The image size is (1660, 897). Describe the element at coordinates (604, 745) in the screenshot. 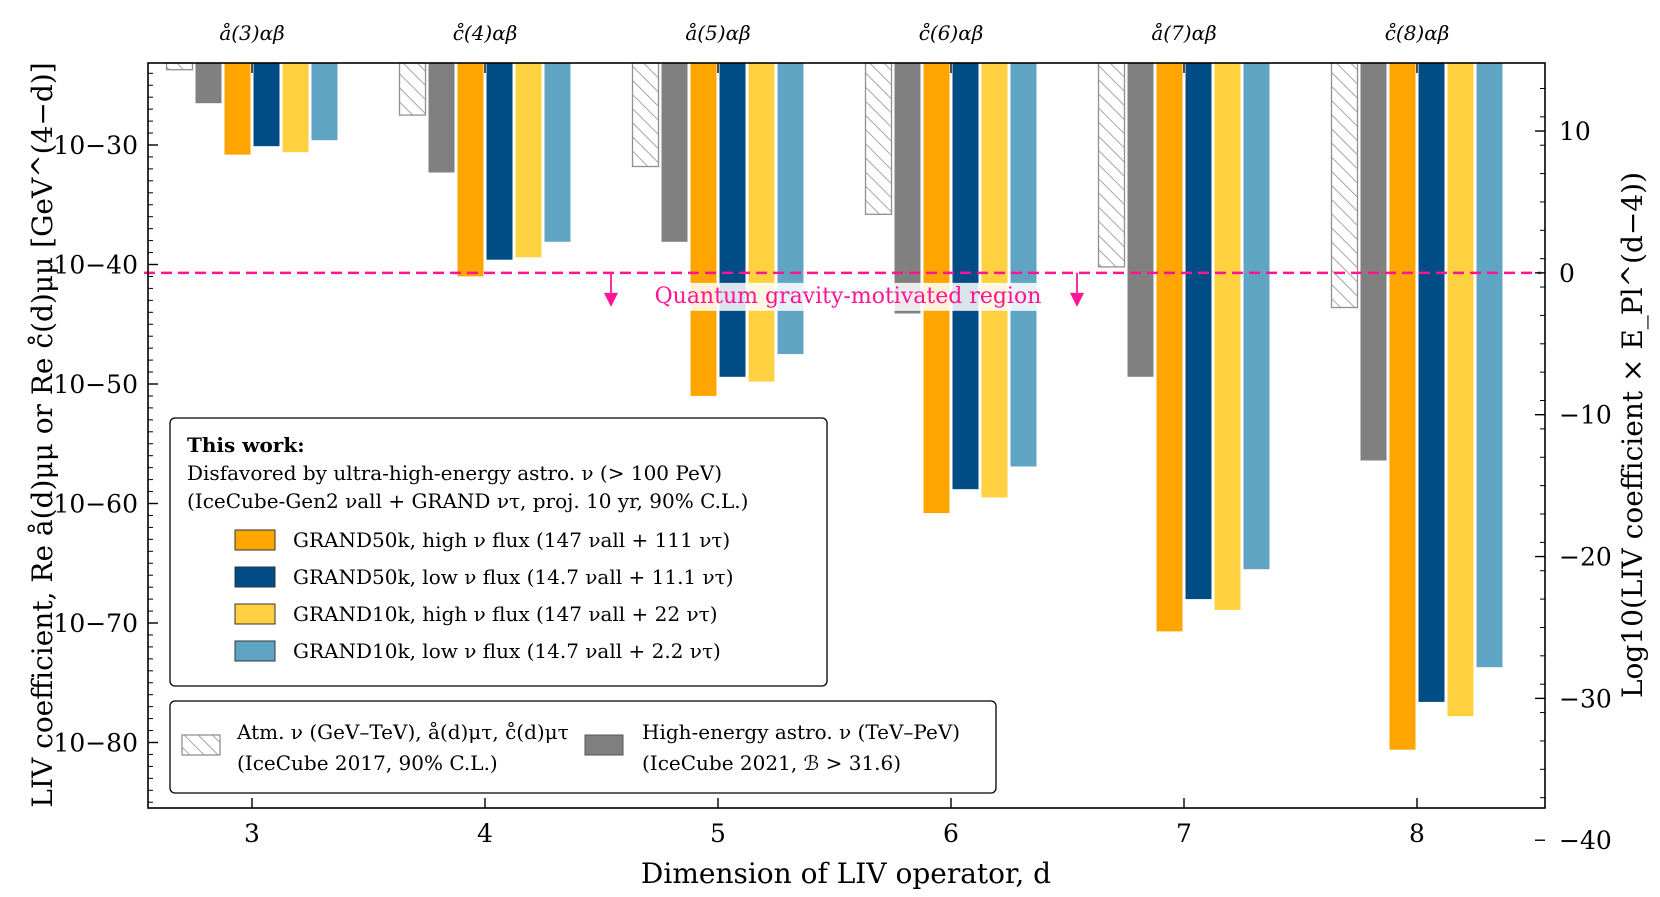

I see `legend-swatch-he` at that location.